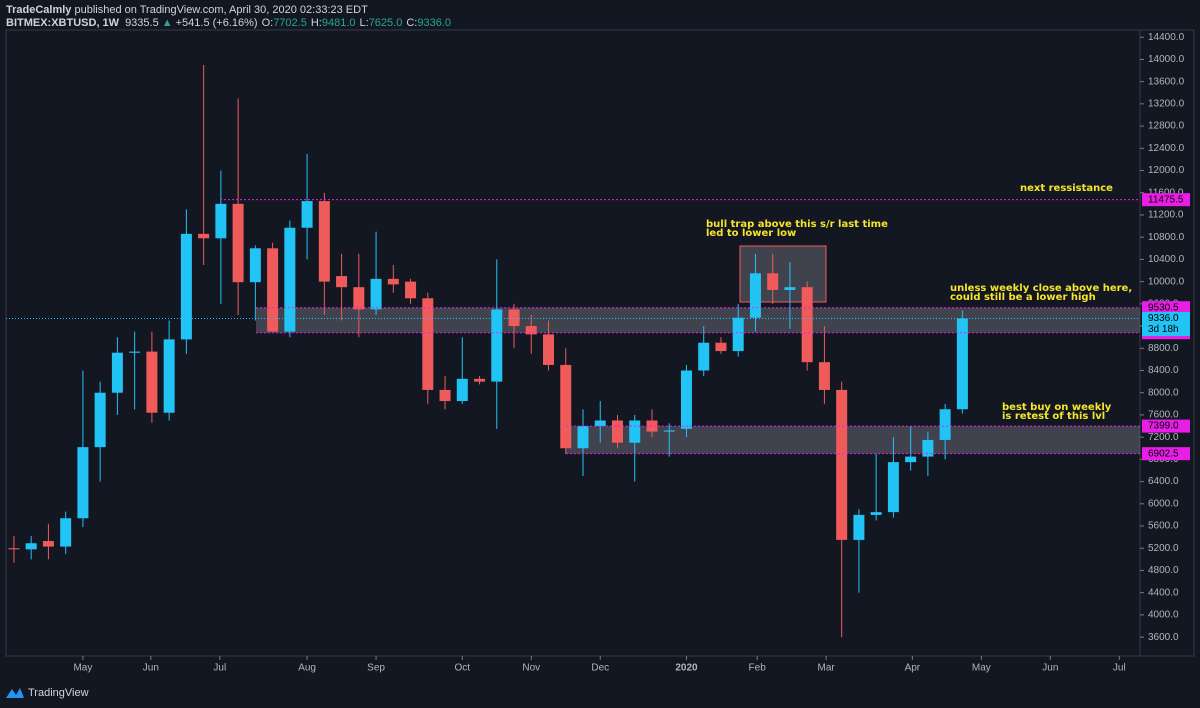 This screenshot has height=708, width=1200. I want to click on level-label: 9530.5, so click(1163, 307).